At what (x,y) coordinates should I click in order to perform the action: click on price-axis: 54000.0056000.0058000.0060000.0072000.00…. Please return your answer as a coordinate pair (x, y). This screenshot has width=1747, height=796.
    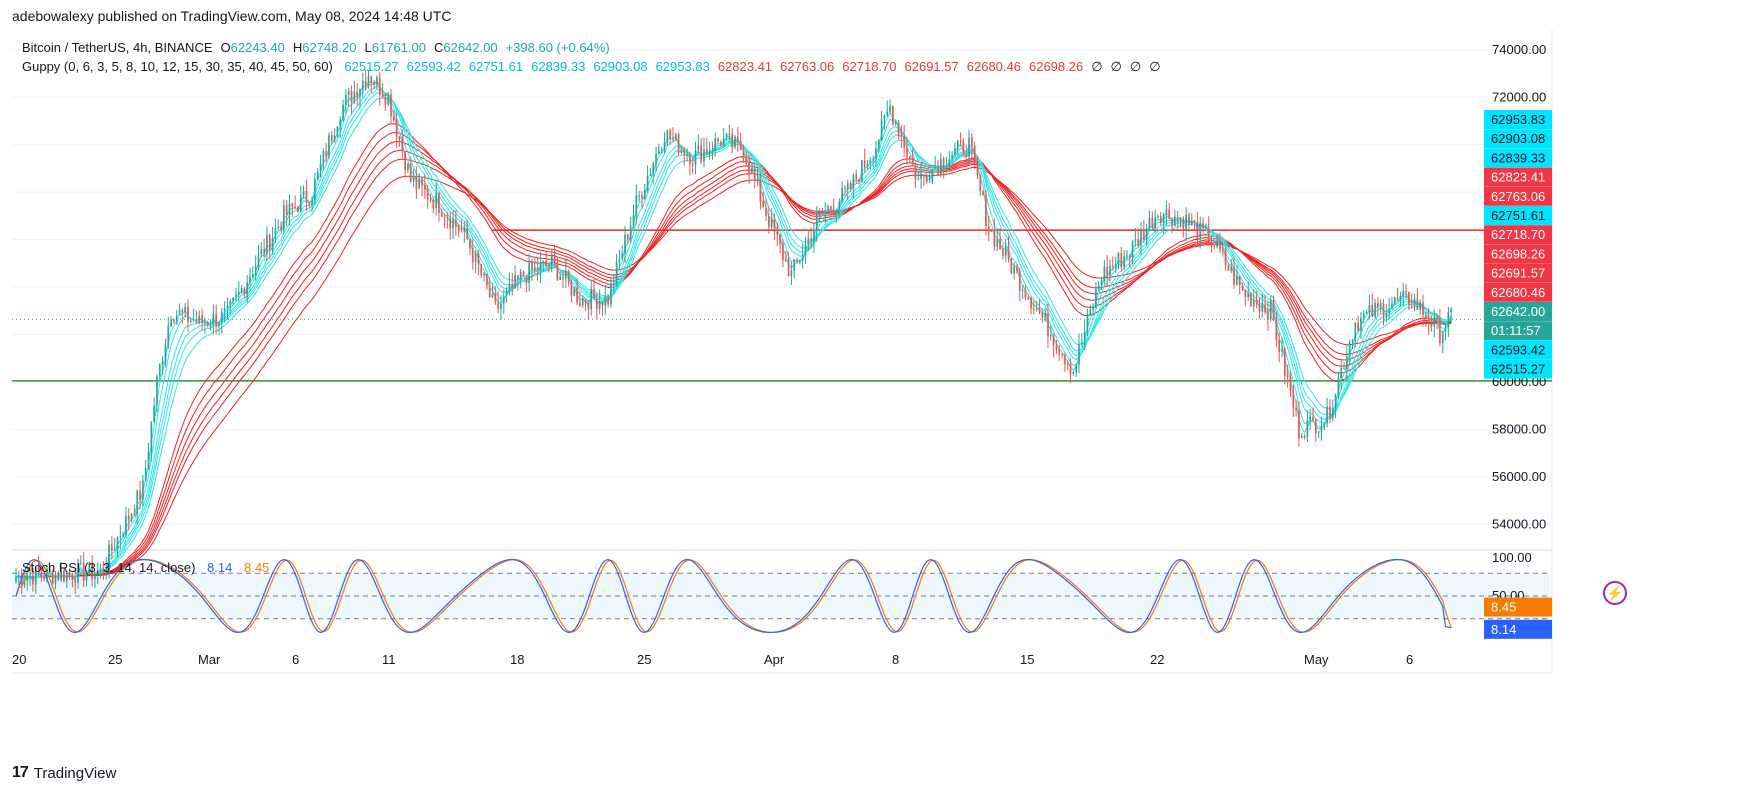
    Looking at the image, I should click on (1518, 340).